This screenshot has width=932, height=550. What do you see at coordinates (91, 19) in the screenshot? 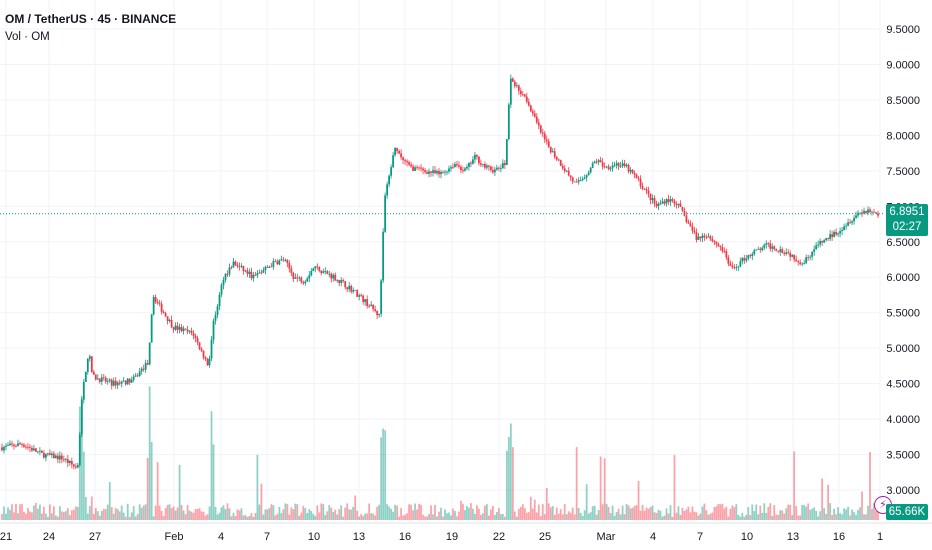
I see `symbol-title: OM / TetherUS · 45 · BINANCE` at bounding box center [91, 19].